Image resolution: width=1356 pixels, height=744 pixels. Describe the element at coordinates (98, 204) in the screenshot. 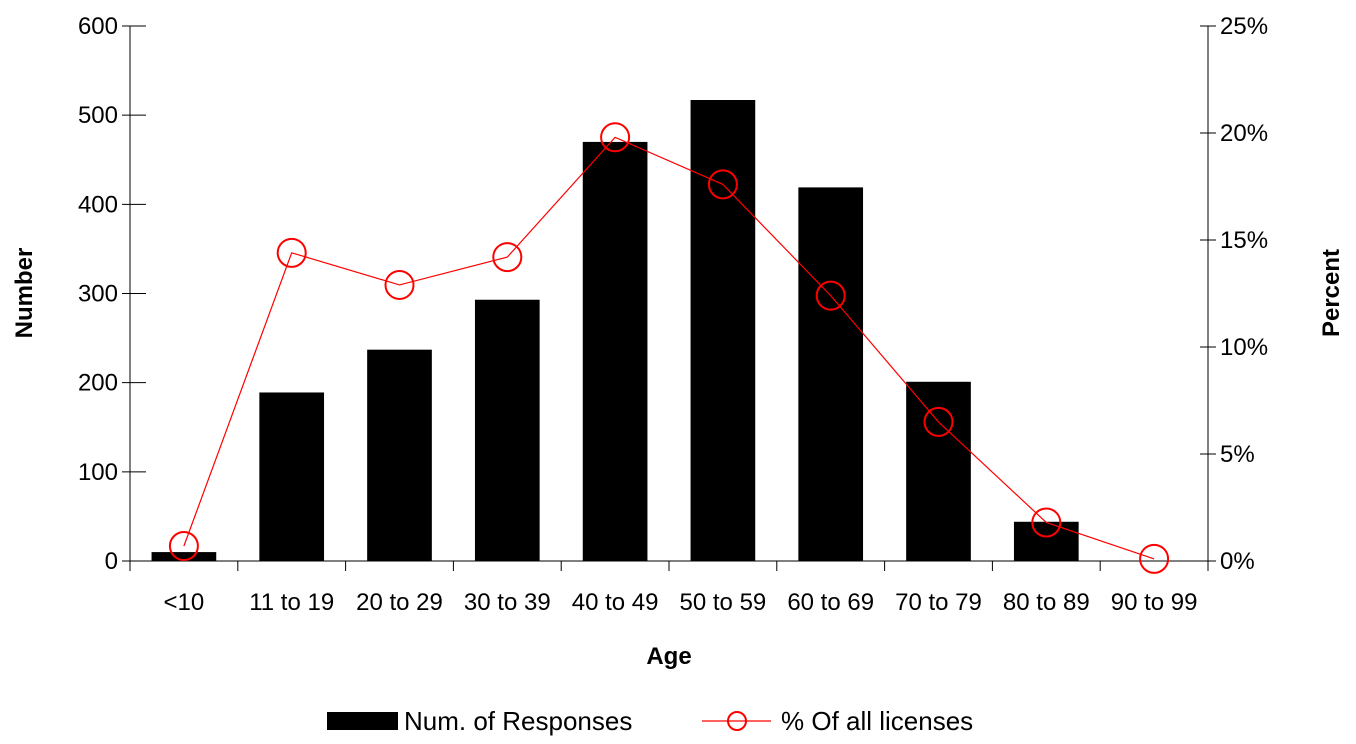

I see `y-tick-label-4: 400` at that location.